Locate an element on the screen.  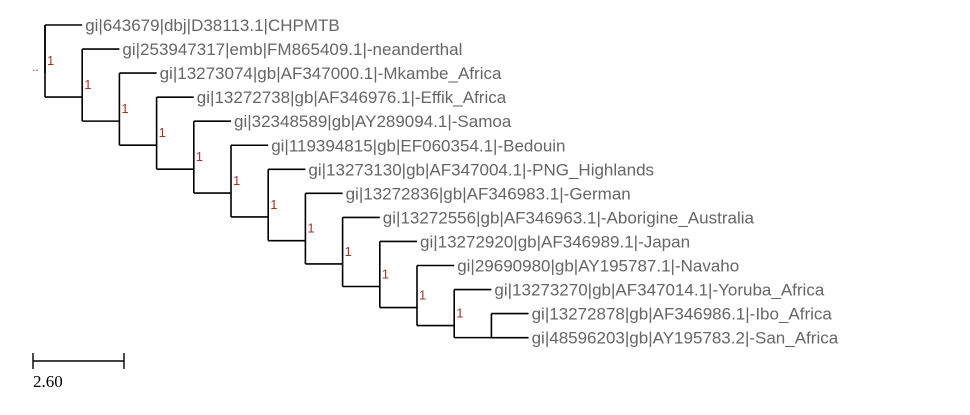
leaf-label: gi|13272836|gb|AF346983.1|-German is located at coordinates (488, 193).